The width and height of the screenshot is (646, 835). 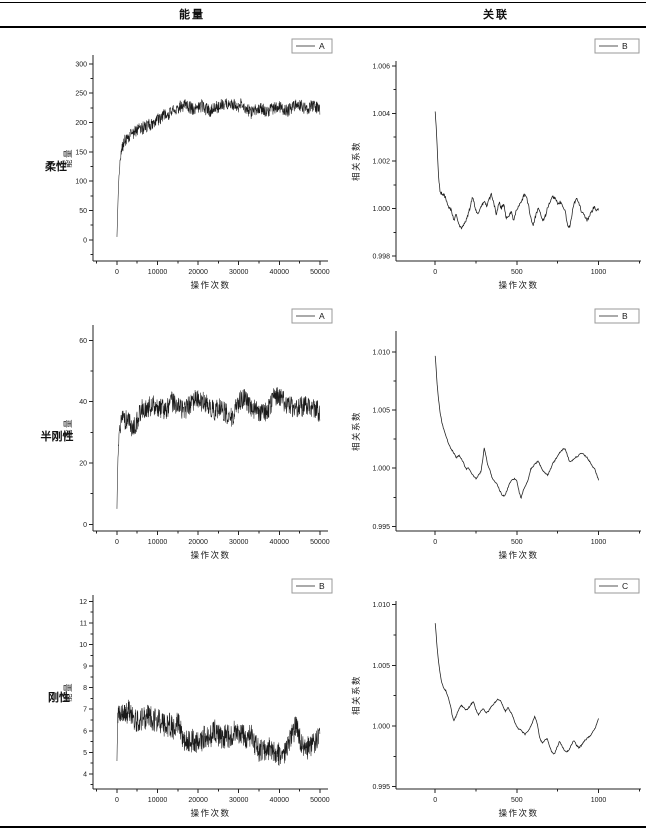 What do you see at coordinates (85, 774) in the screenshot?
I see `y-tick-label: 4` at bounding box center [85, 774].